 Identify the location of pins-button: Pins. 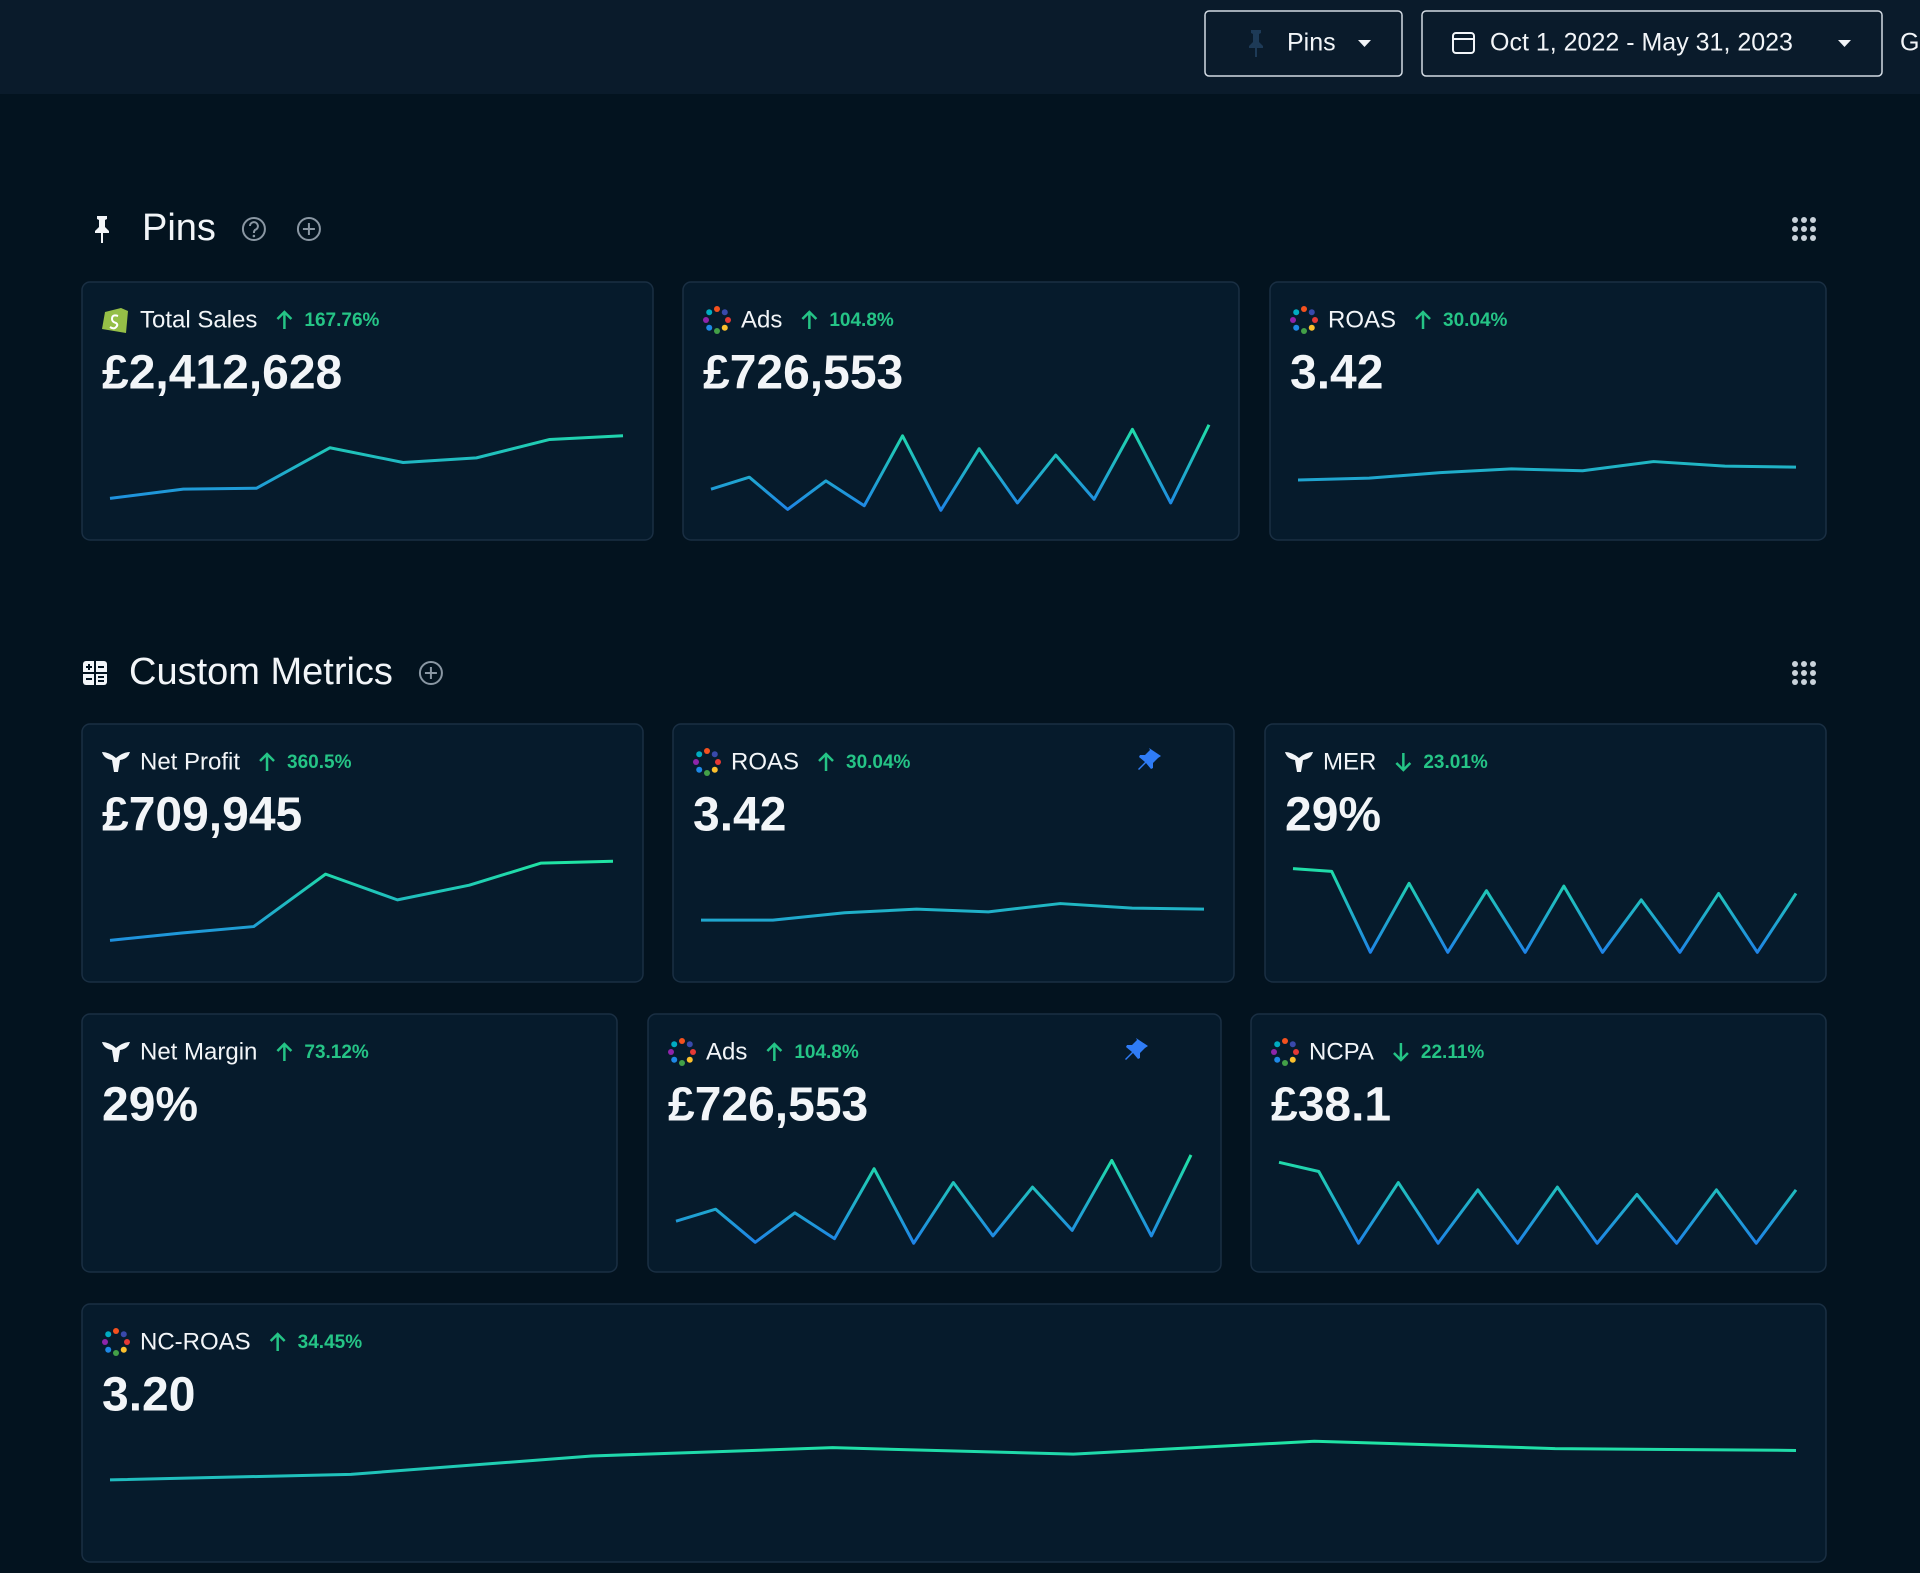
(1303, 43).